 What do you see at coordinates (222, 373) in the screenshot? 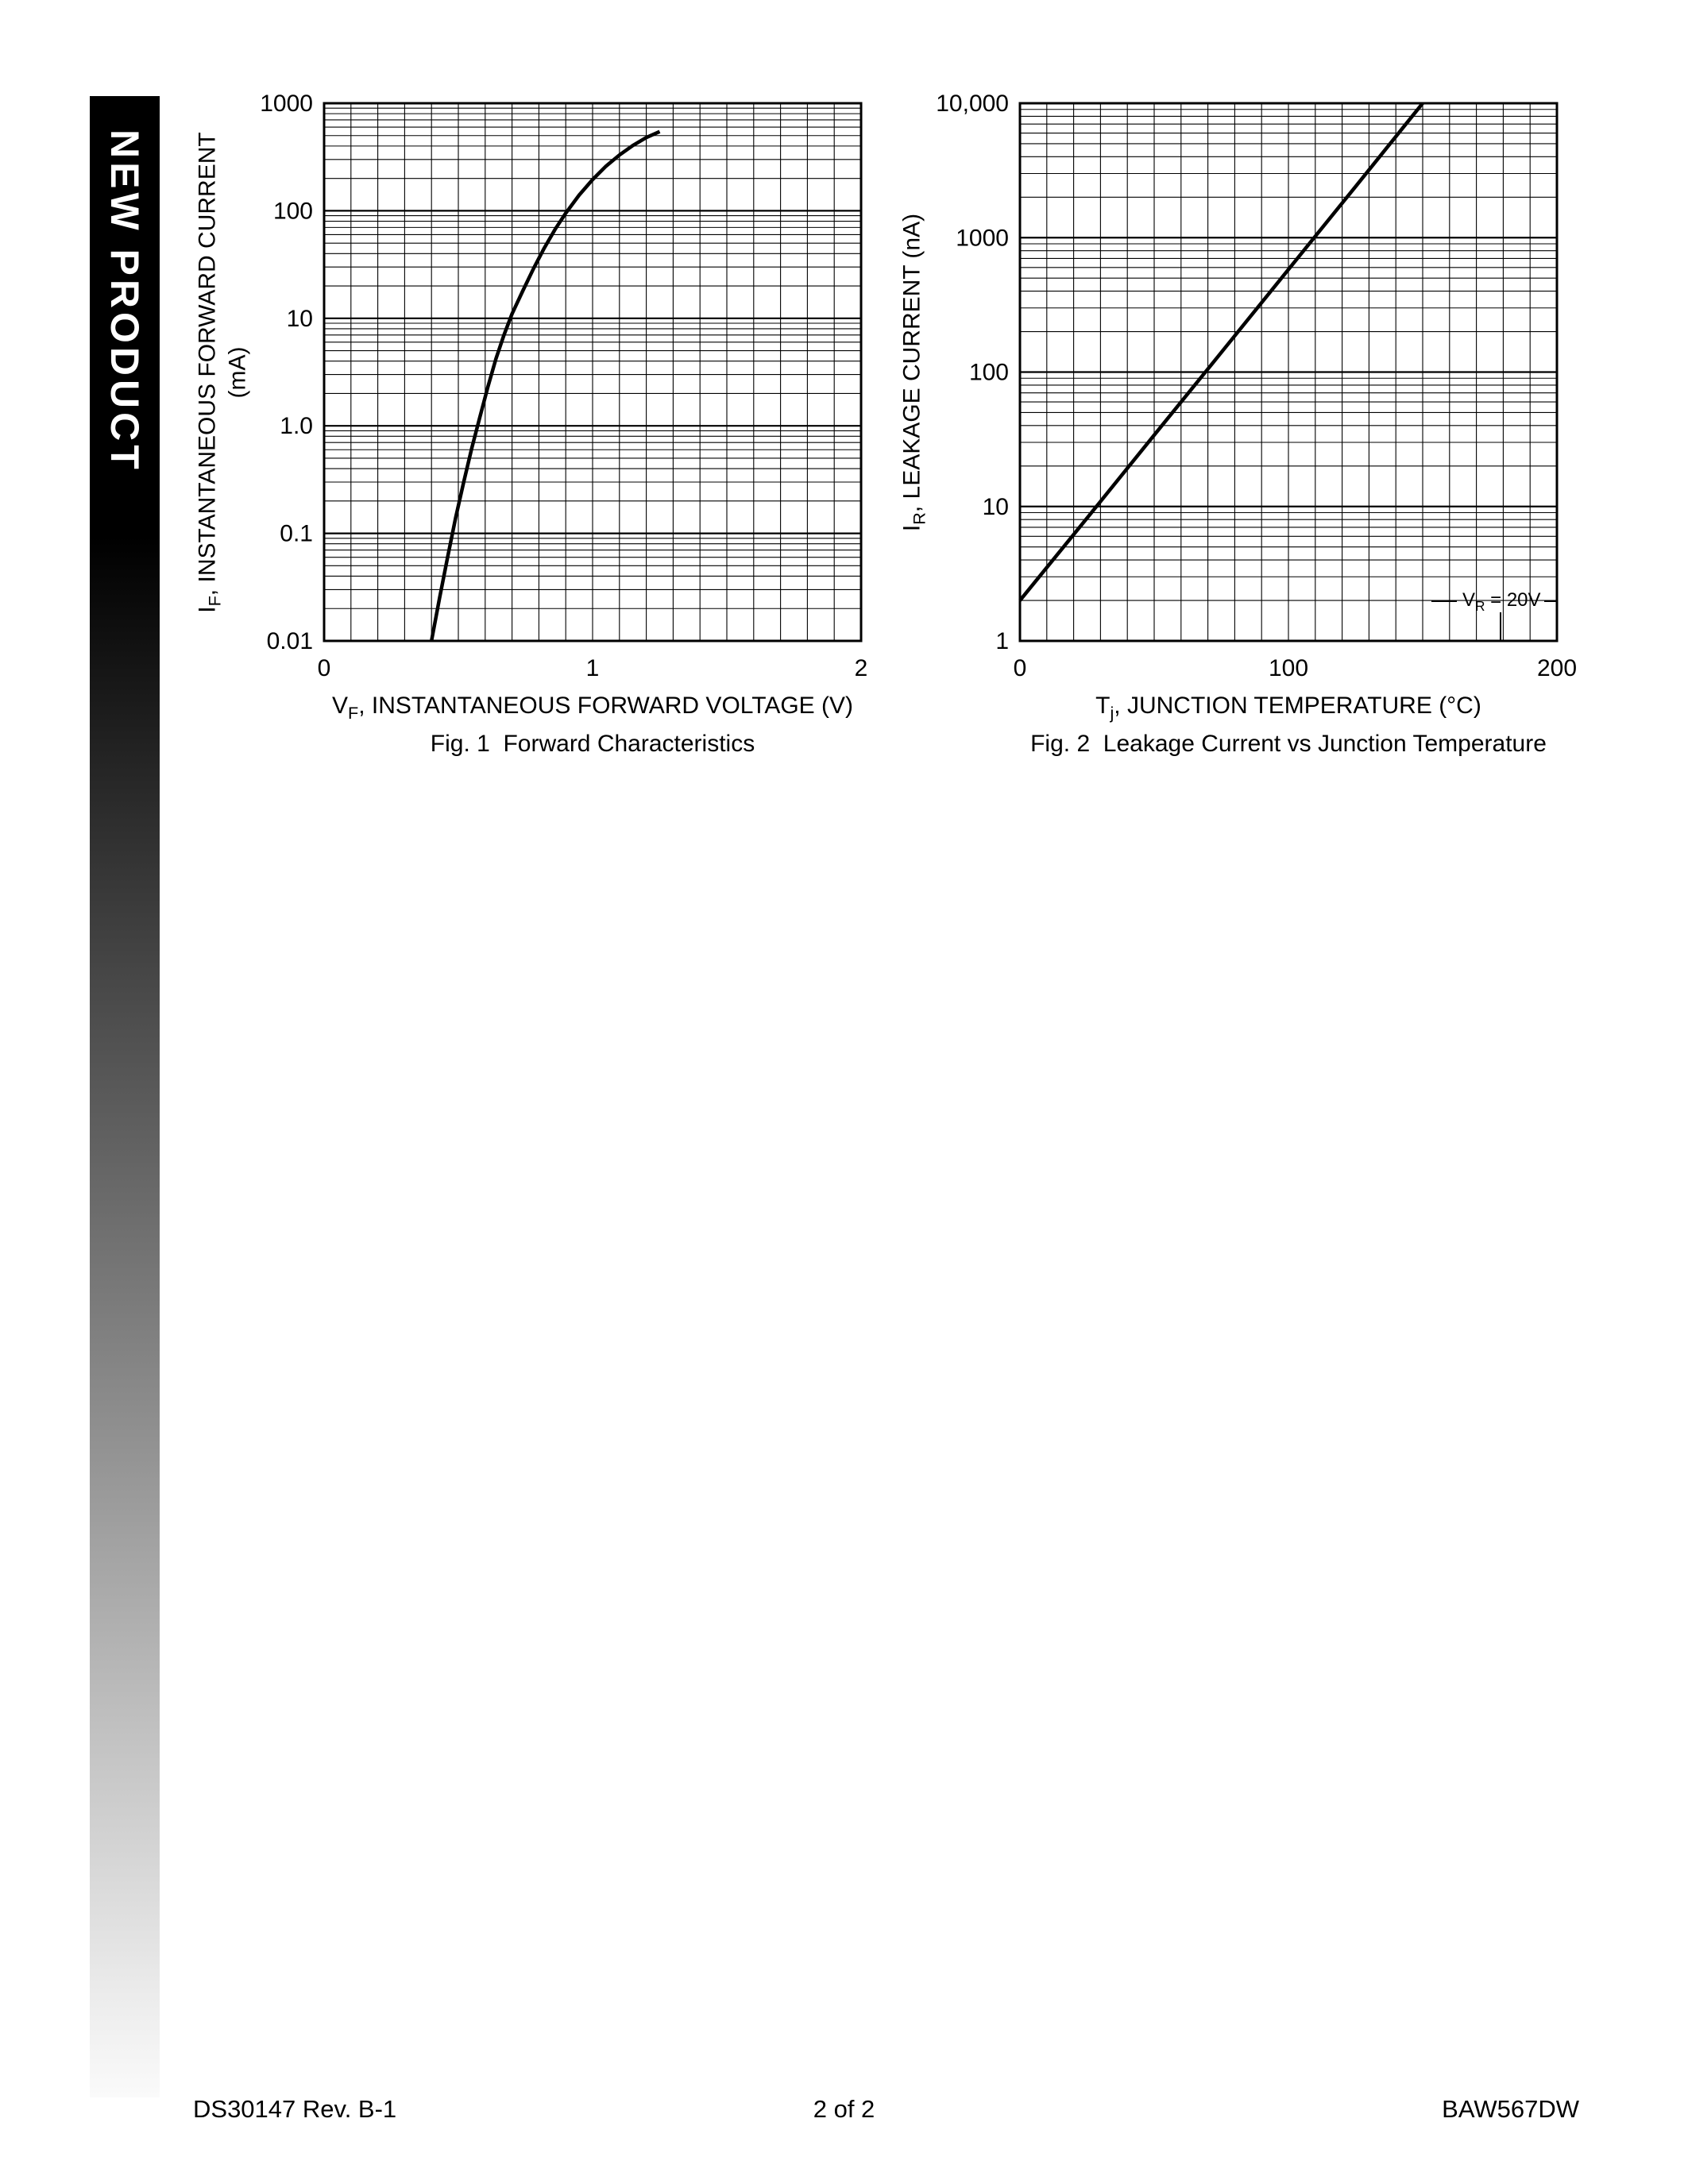
I see `fig1-y-axis-title: IF, INSTANTANEOUS FORWARD CURRENT (mA)` at bounding box center [222, 373].